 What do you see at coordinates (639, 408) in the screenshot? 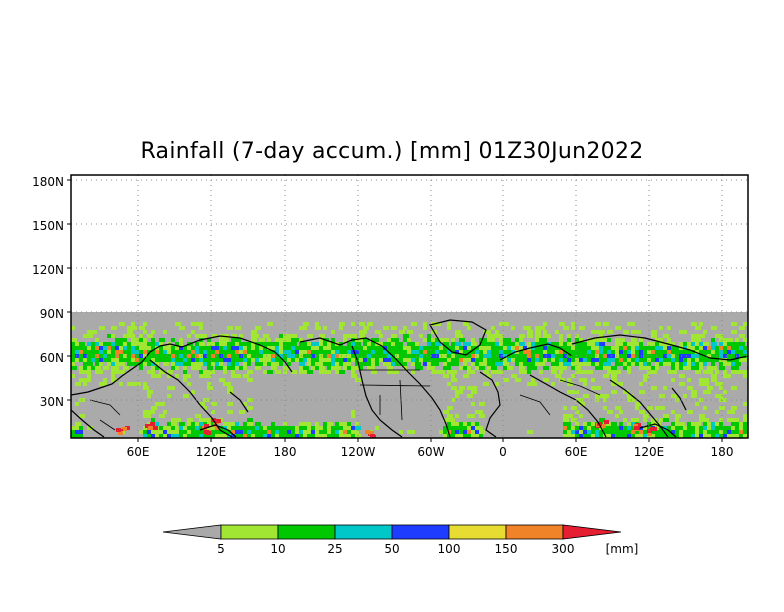
I see `coastline-east-asia-right` at bounding box center [639, 408].